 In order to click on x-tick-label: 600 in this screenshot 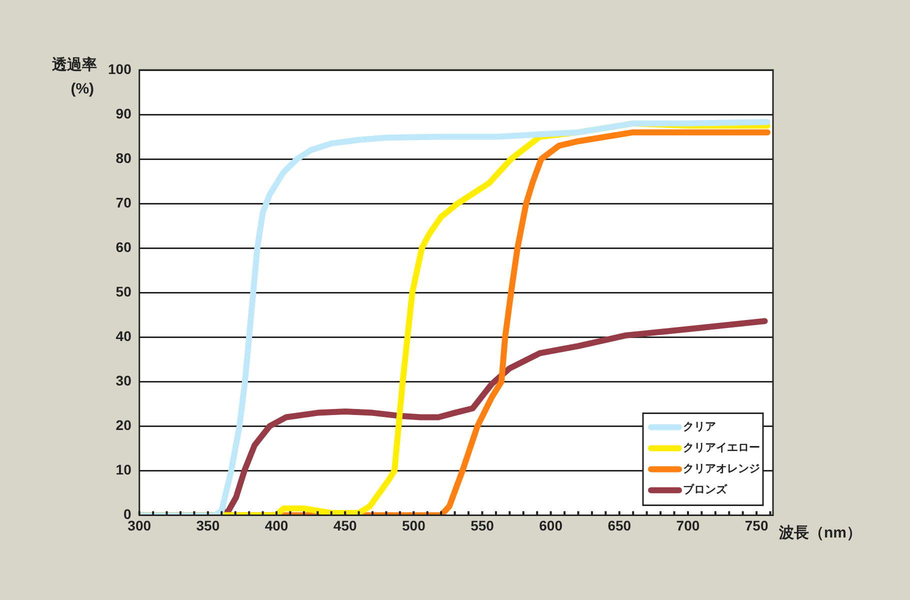, I will do `click(551, 525)`.